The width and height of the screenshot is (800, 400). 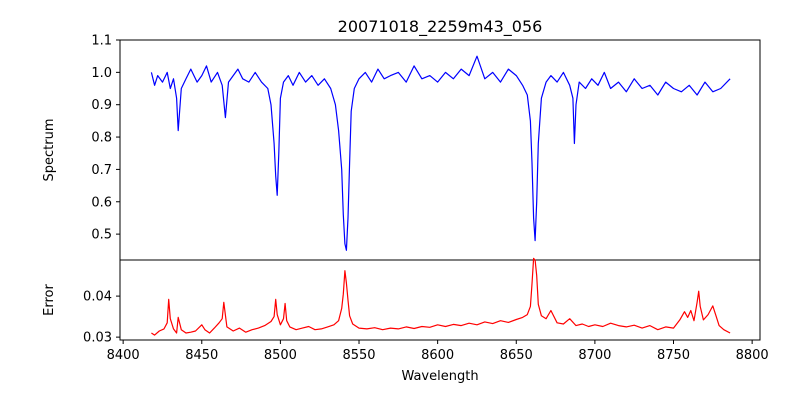 What do you see at coordinates (594, 355) in the screenshot?
I see `x-tick-label: 8700` at bounding box center [594, 355].